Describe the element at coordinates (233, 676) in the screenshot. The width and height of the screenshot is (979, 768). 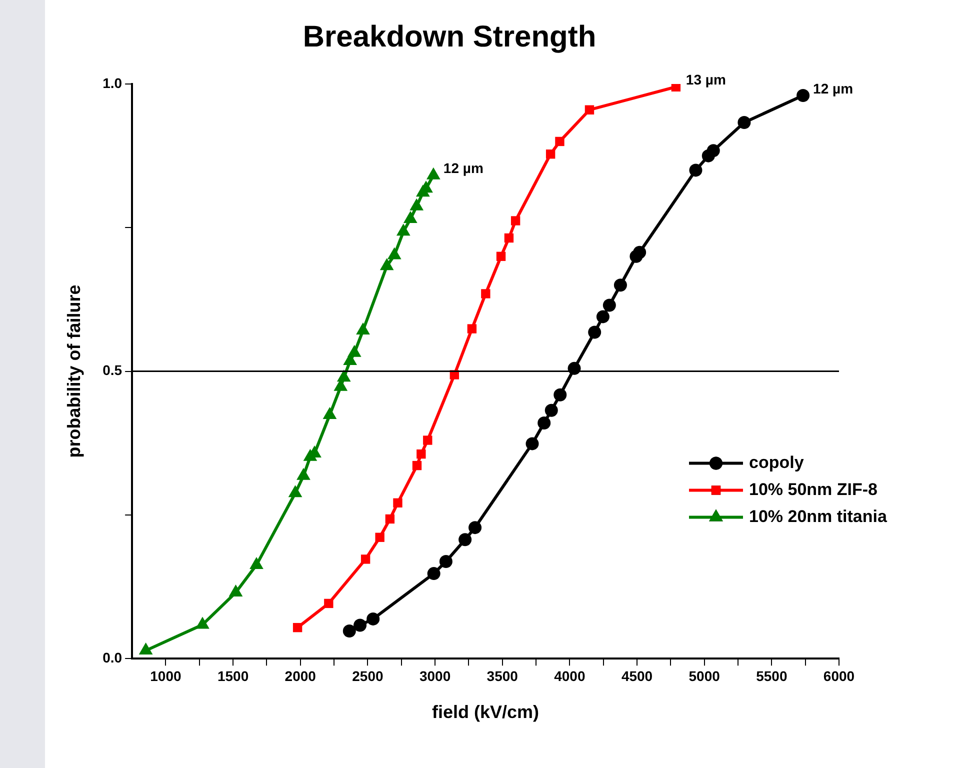
I see `x-tick-label: 1500` at that location.